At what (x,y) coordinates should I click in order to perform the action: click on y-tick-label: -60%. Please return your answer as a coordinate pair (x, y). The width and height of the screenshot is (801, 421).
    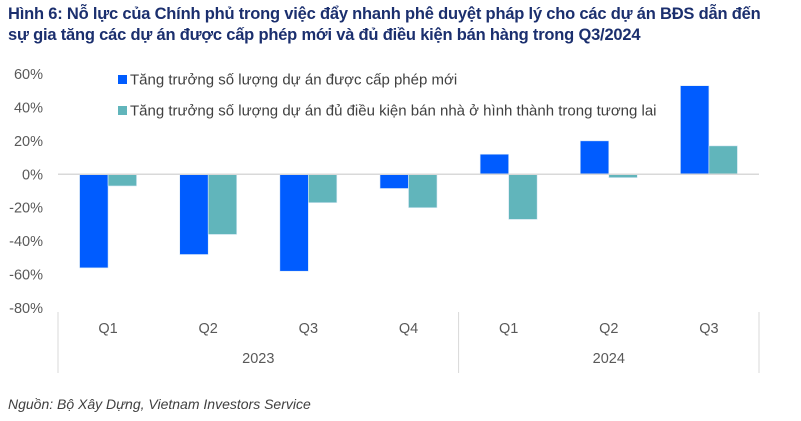
    Looking at the image, I should click on (26, 276).